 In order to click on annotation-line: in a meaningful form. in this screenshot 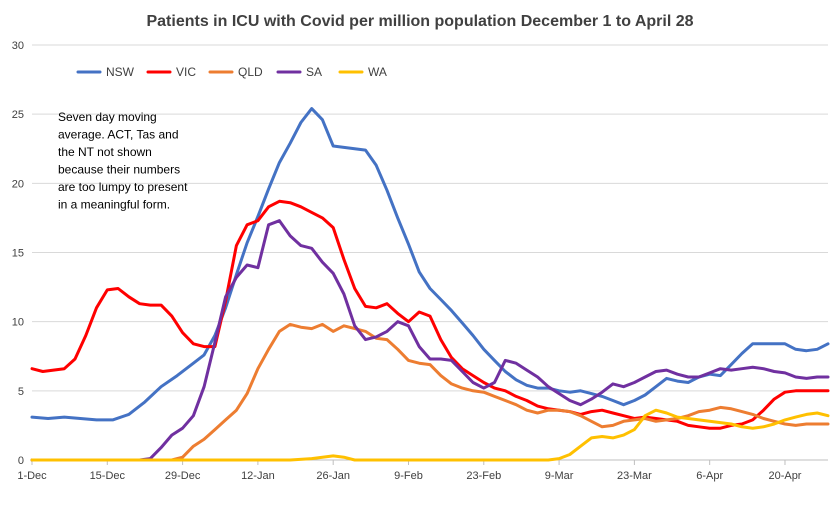, I will do `click(114, 205)`.